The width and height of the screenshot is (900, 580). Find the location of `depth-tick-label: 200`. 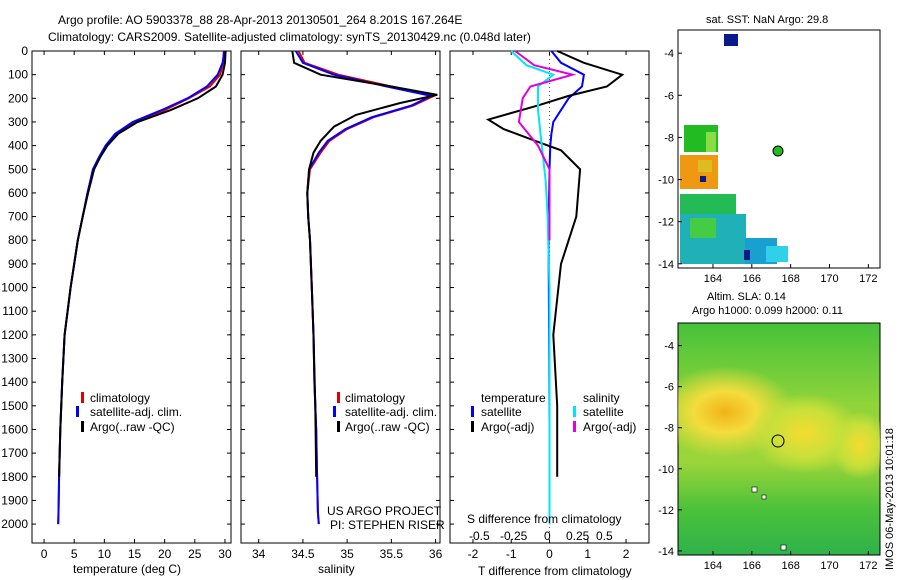

depth-tick-label: 200 is located at coordinates (18, 98).